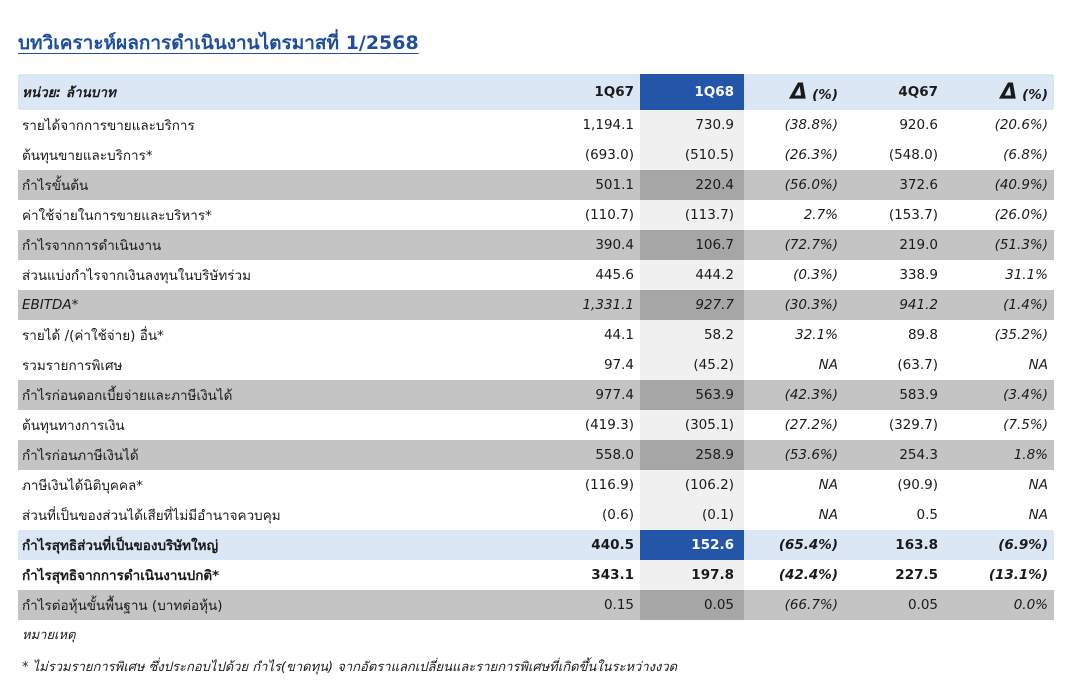 The image size is (1079, 692). What do you see at coordinates (589, 125) in the screenshot?
I see `cell-1q67: 1,194.1` at bounding box center [589, 125].